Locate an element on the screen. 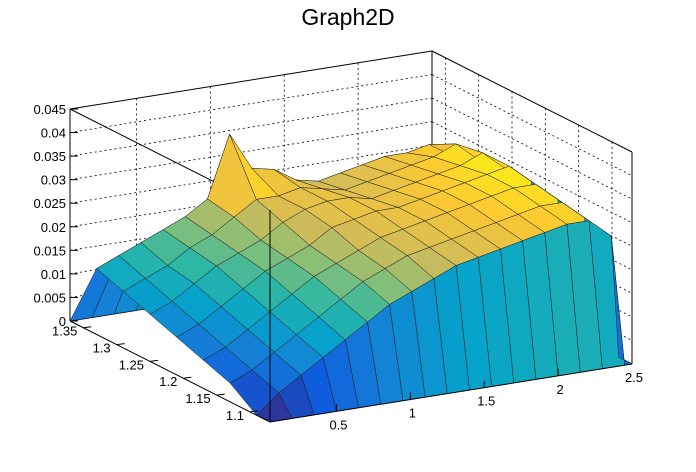  y-tick-label: 1.3 is located at coordinates (102, 348).